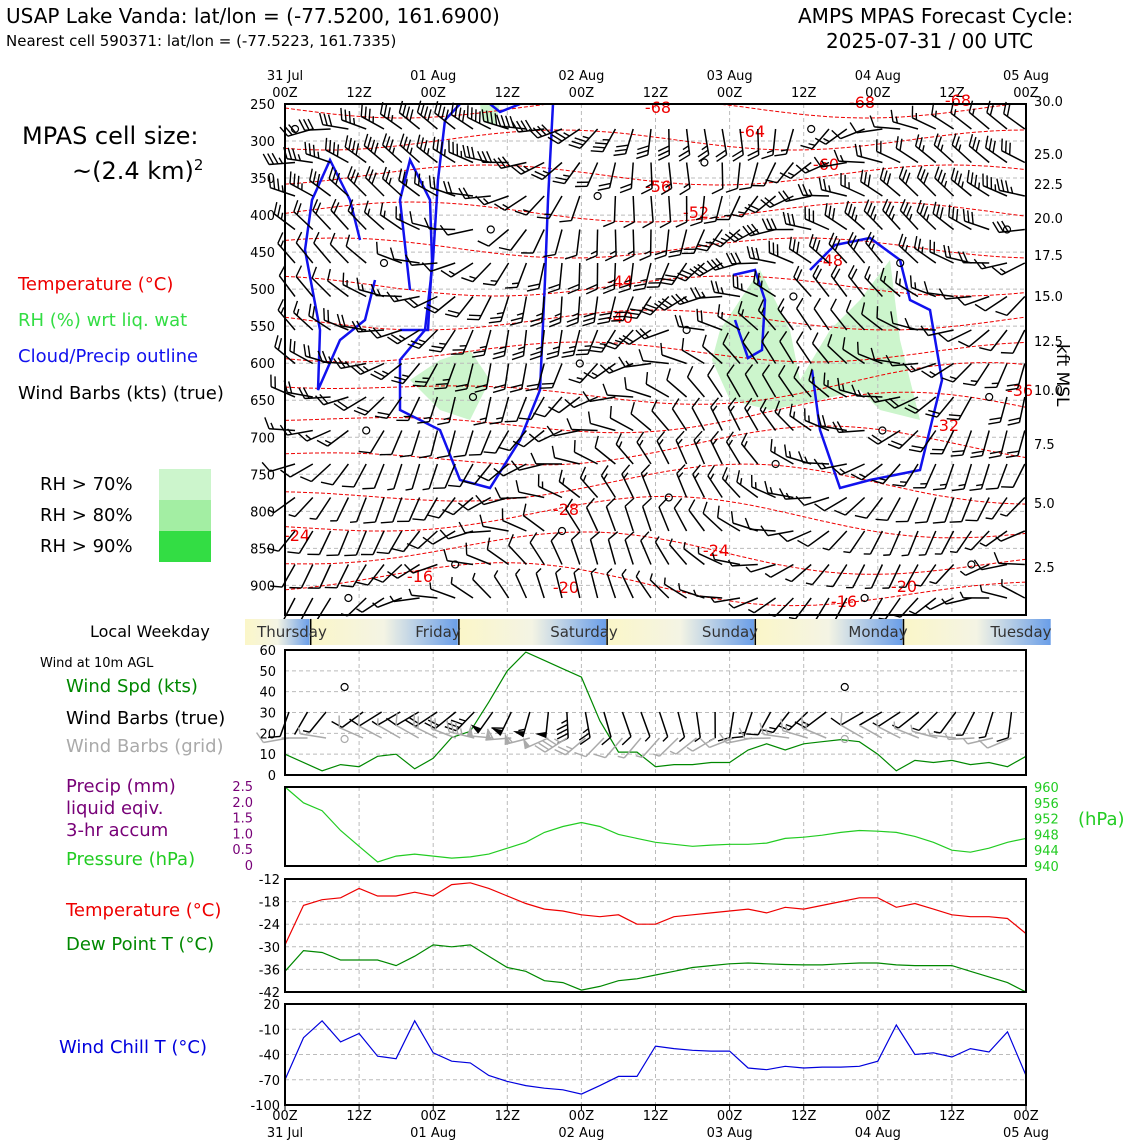 The width and height of the screenshot is (1140, 1140). I want to click on weekday-label: Monday, so click(877, 632).